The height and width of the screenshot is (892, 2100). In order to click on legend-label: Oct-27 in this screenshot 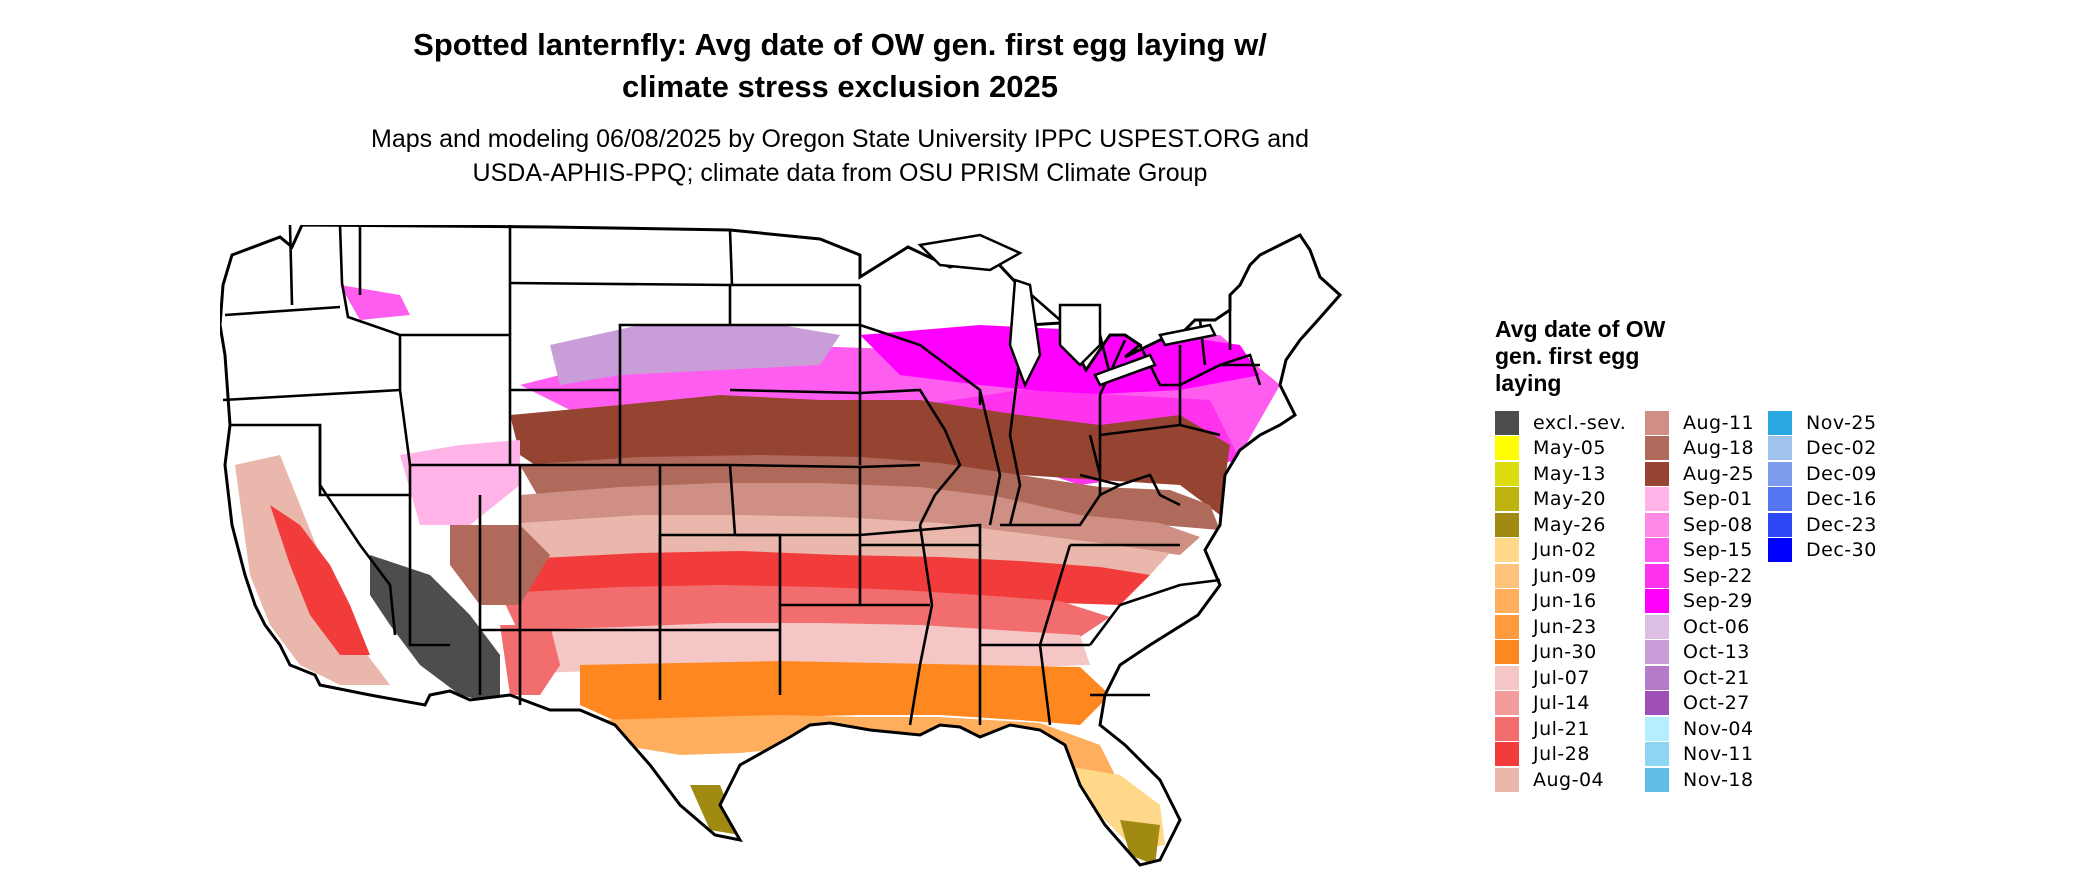, I will do `click(1716, 703)`.